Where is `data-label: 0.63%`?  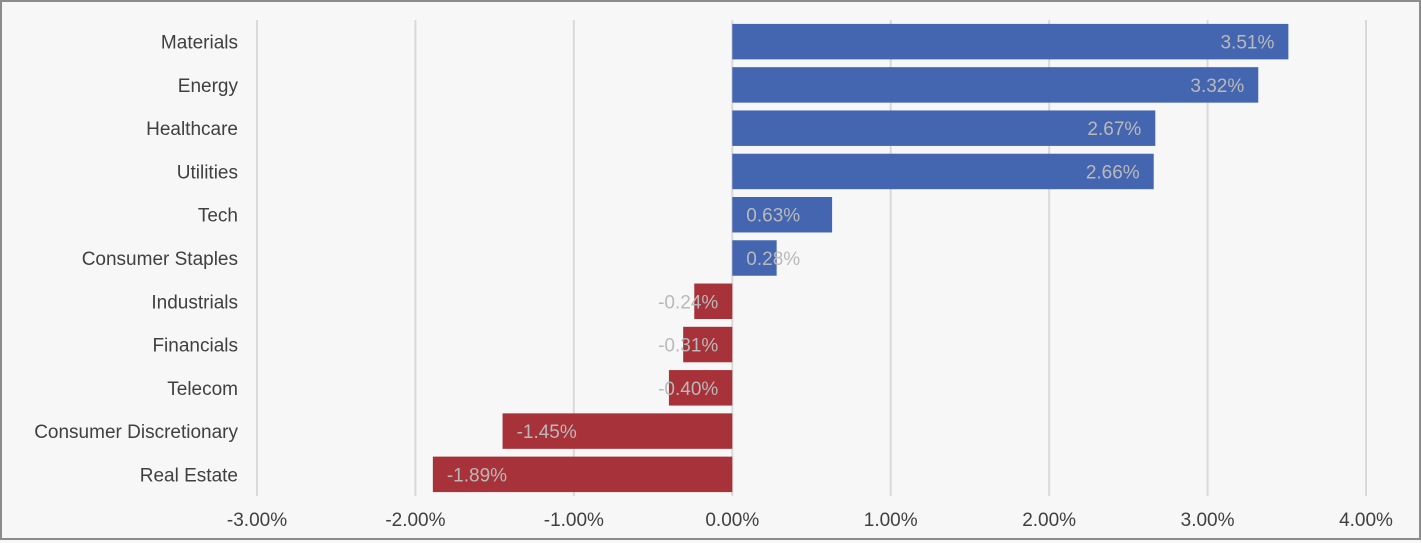
data-label: 0.63% is located at coordinates (773, 216).